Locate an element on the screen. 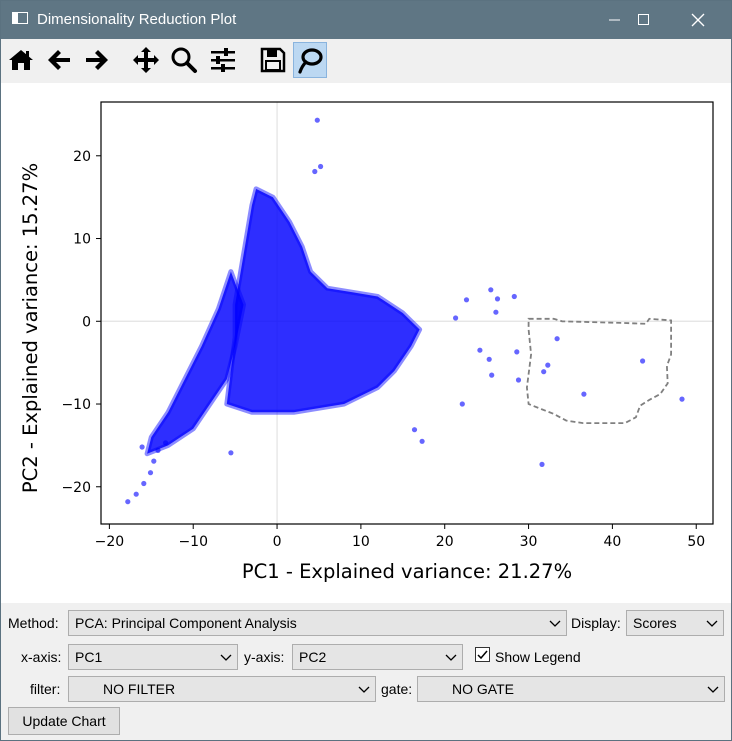 This screenshot has height=741, width=732. y-axis-field-label: y-axis: is located at coordinates (264, 657).